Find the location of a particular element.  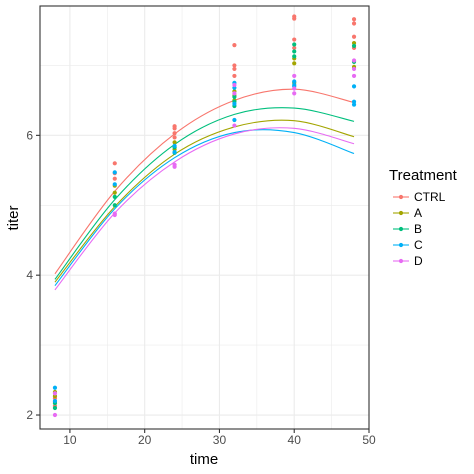

legend-label-c: C is located at coordinates (418, 245).